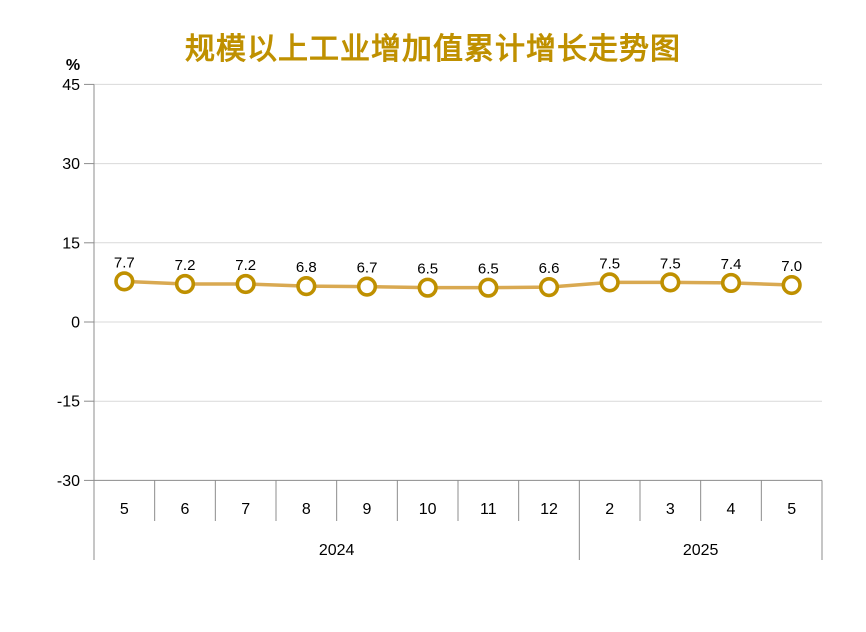 This screenshot has width=866, height=632. I want to click on data-point-label: 6.8, so click(306, 267).